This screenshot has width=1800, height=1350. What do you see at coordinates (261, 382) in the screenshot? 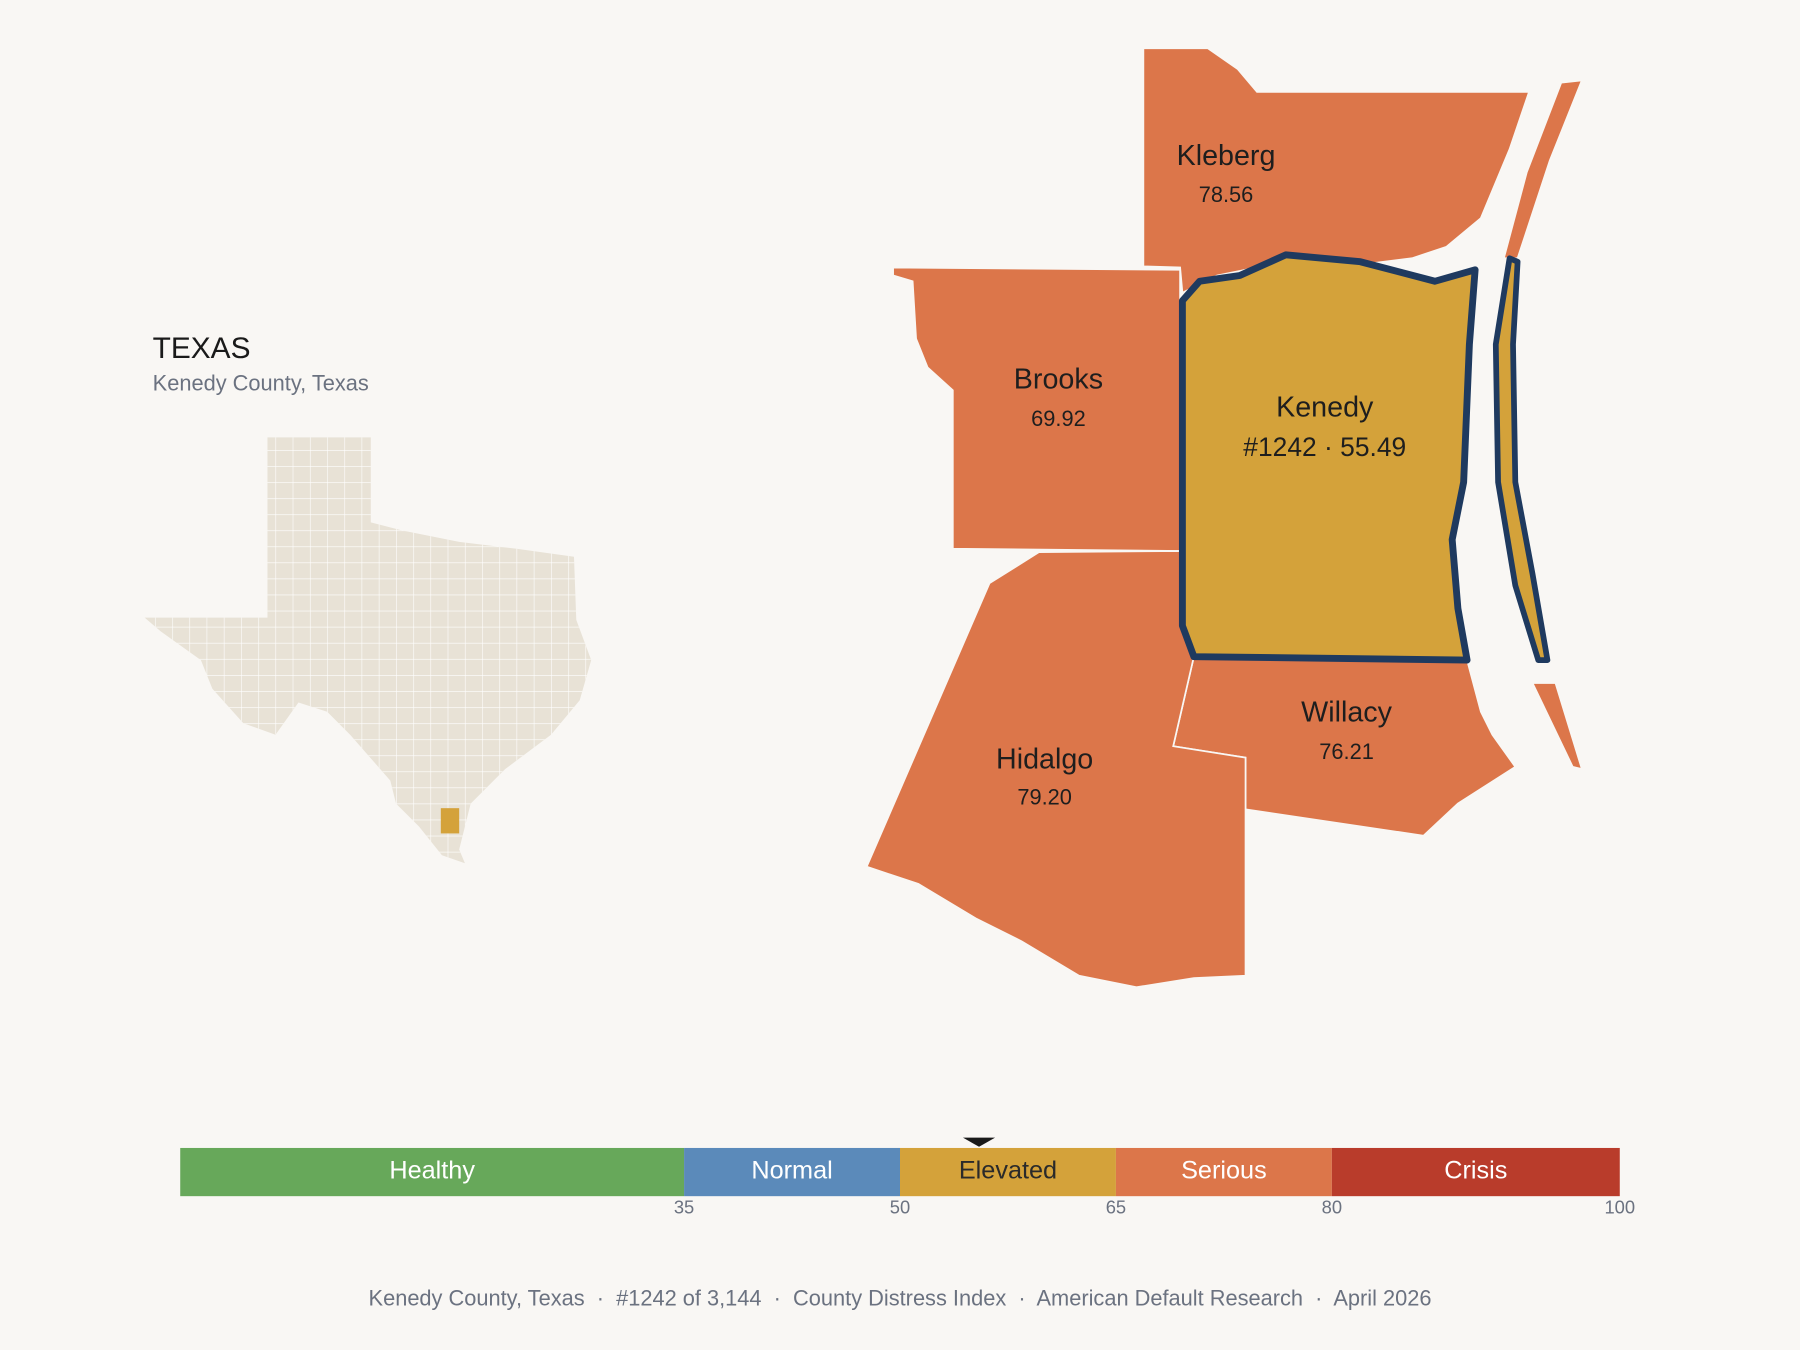
I see `subtitle: Kenedy County, Texas` at bounding box center [261, 382].